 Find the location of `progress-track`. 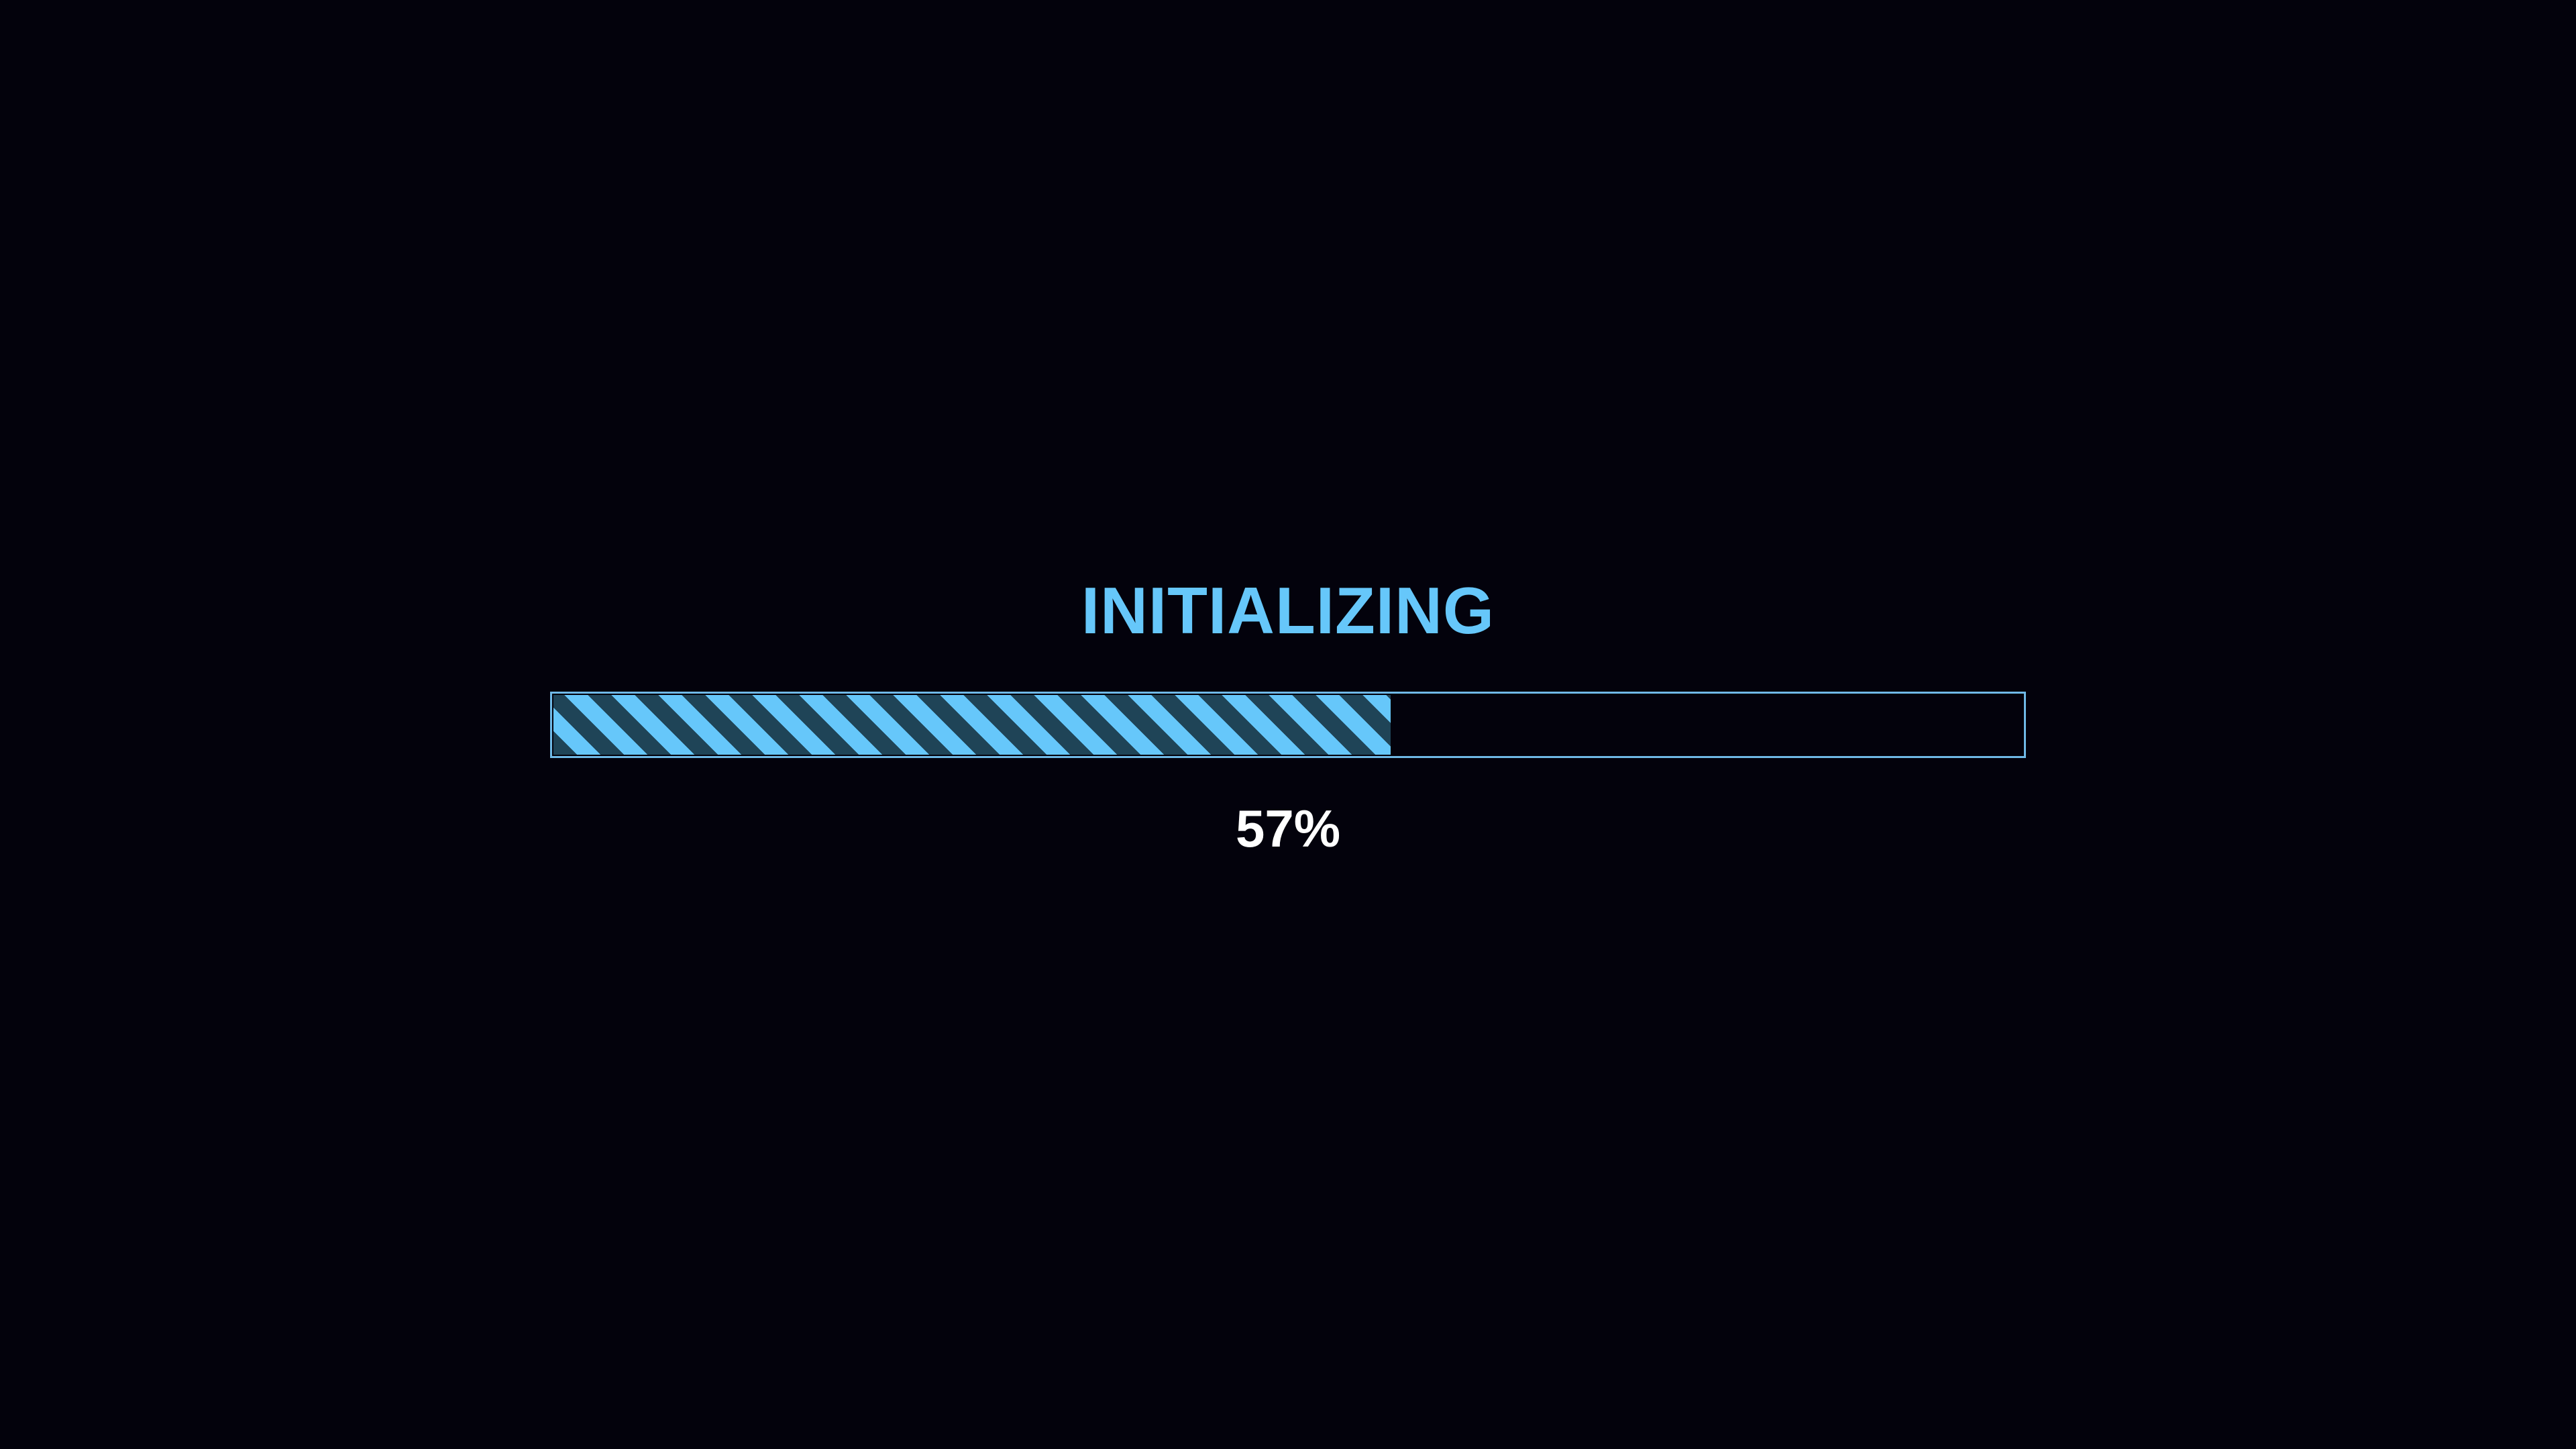

progress-track is located at coordinates (1288, 725).